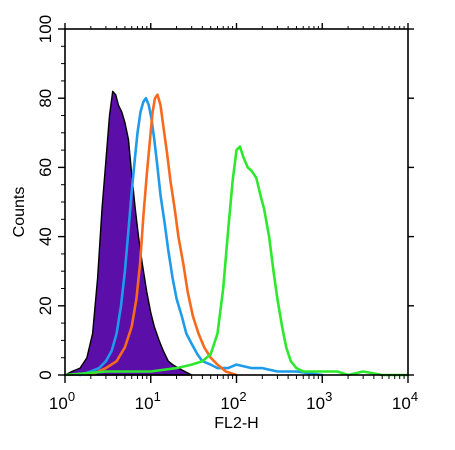 The height and width of the screenshot is (450, 455). Describe the element at coordinates (45, 98) in the screenshot. I see `y-tick-label: 80` at that location.